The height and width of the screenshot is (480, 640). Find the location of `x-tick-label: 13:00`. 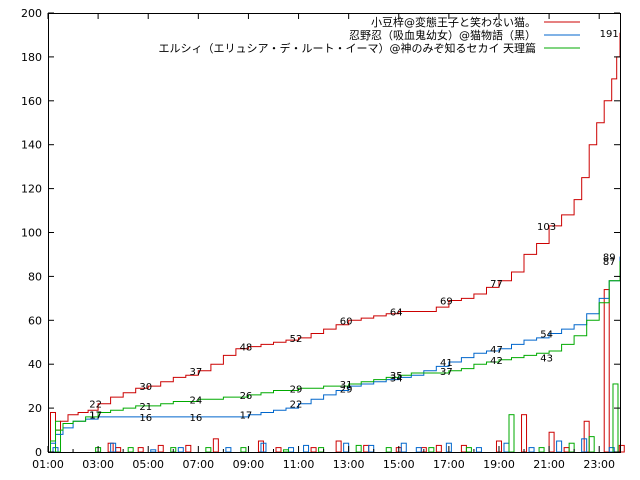

x-tick-label: 13:00 is located at coordinates (349, 464).